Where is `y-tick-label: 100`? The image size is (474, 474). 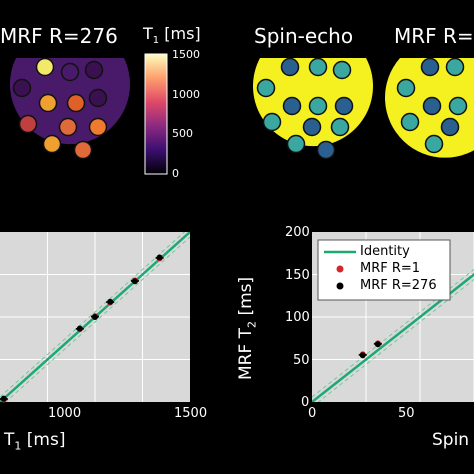 y-tick-label: 100 is located at coordinates (297, 317).